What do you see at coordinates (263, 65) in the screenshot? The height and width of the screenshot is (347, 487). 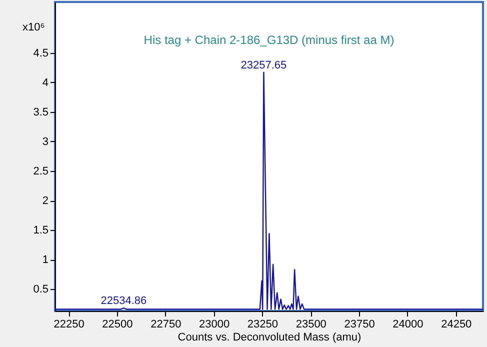 I see `annotation: 23257.65` at bounding box center [263, 65].